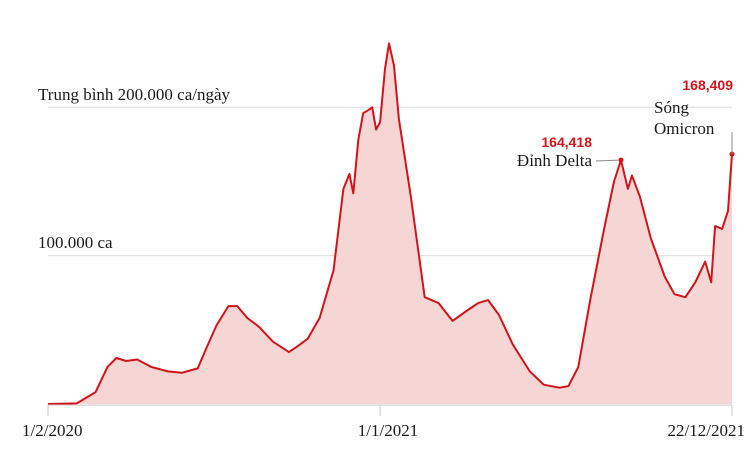 This screenshot has height=452, width=750. I want to click on delta-peak-value: 164,418, so click(566, 142).